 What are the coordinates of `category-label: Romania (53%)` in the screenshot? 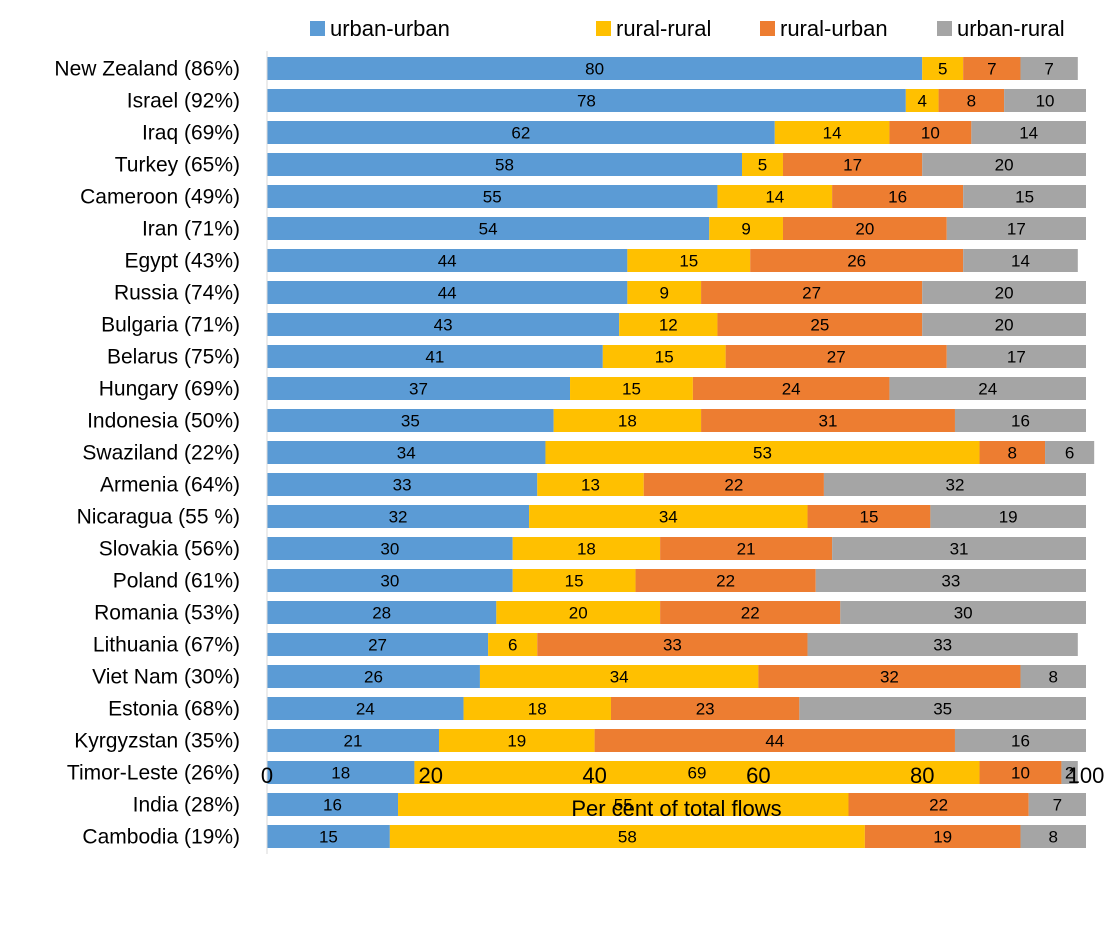 It's located at (167, 613).